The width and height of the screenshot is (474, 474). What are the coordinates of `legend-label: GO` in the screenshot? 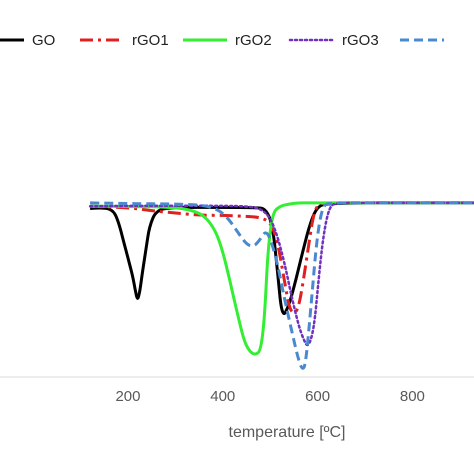 It's located at (43, 40).